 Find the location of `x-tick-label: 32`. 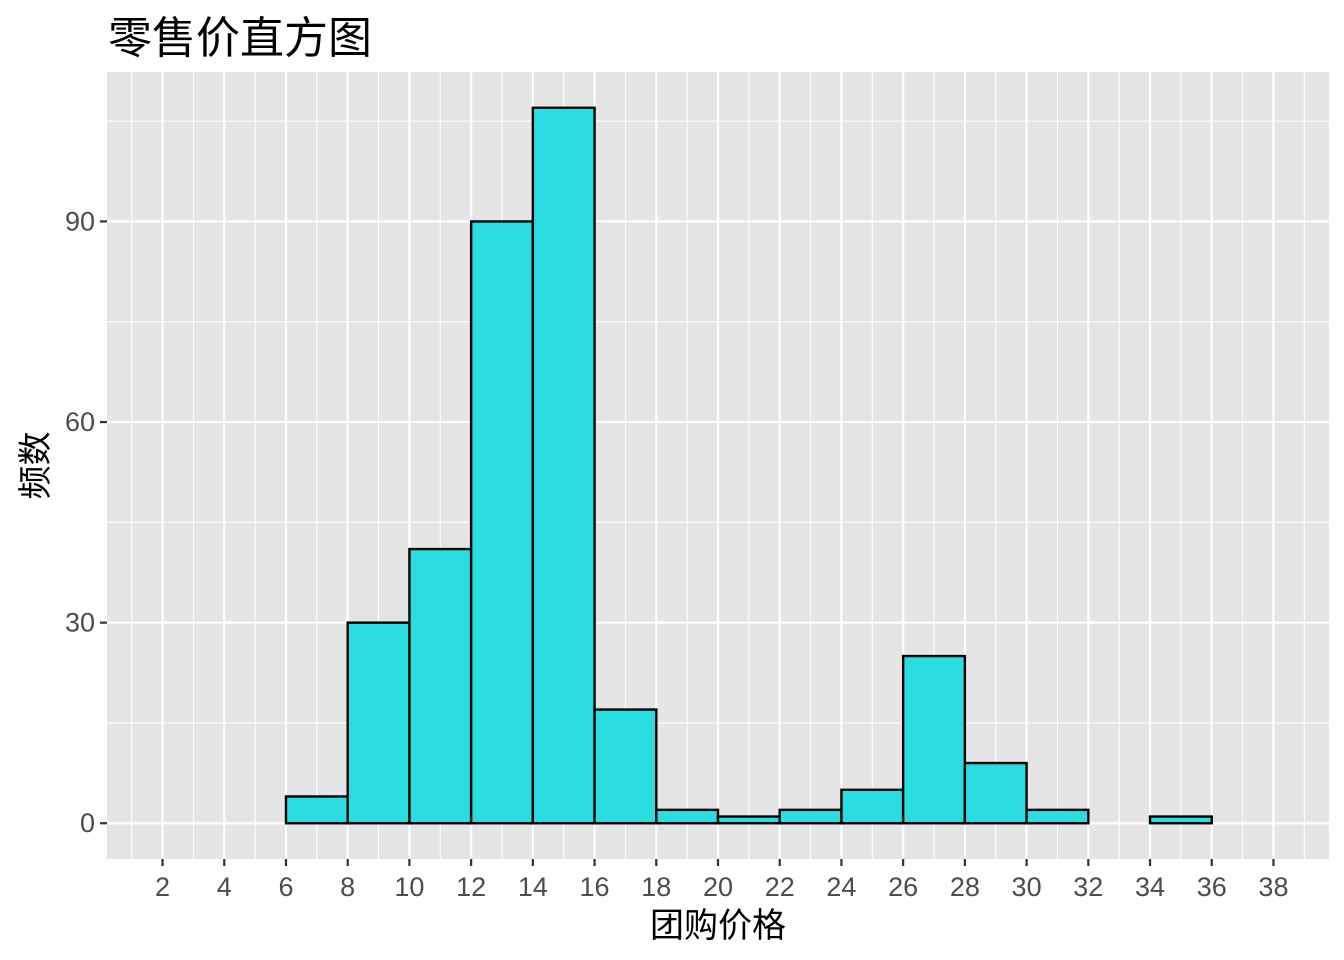

x-tick-label: 32 is located at coordinates (1088, 887).